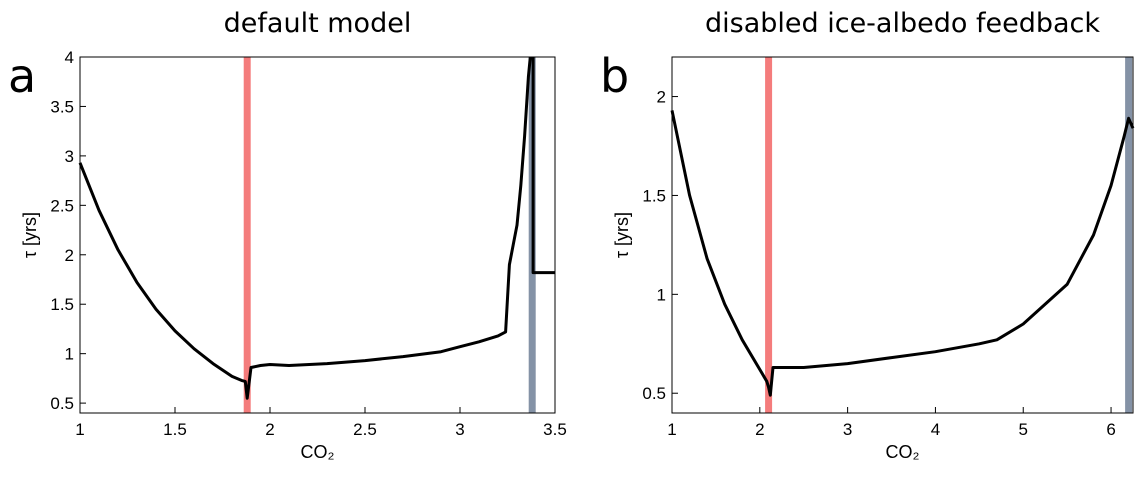 Image resolution: width=1135 pixels, height=477 pixels. I want to click on x-tick-label: 6, so click(1110, 429).